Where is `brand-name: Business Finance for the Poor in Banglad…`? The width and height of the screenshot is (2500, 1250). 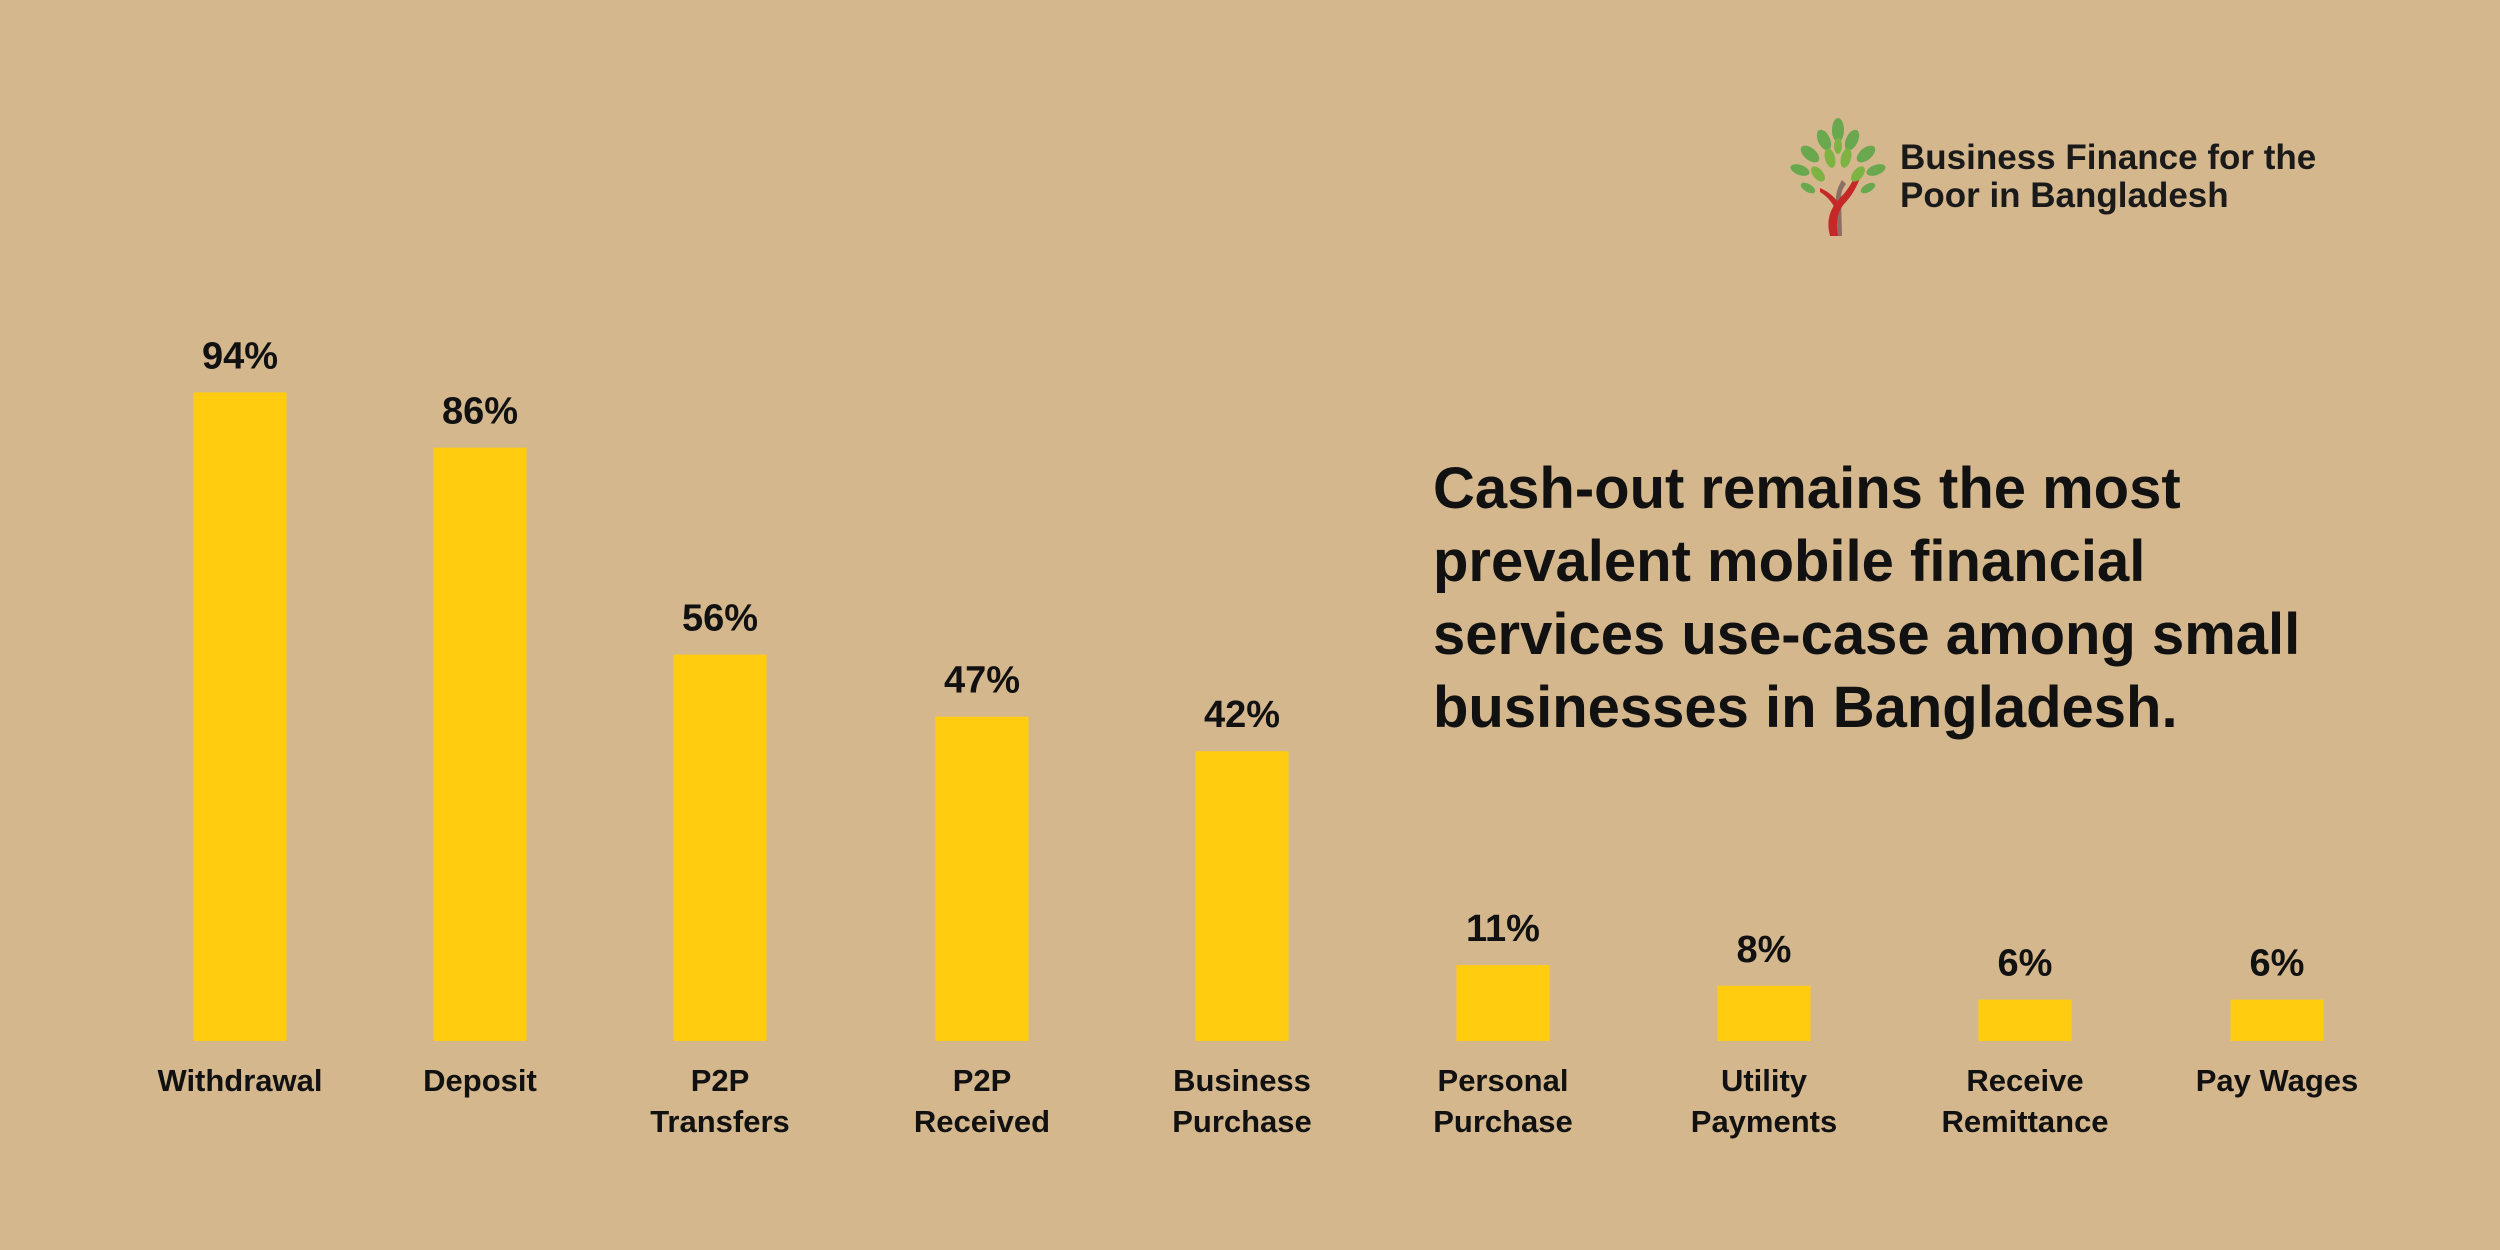 brand-name: Business Finance for the Poor in Banglad… is located at coordinates (2130, 177).